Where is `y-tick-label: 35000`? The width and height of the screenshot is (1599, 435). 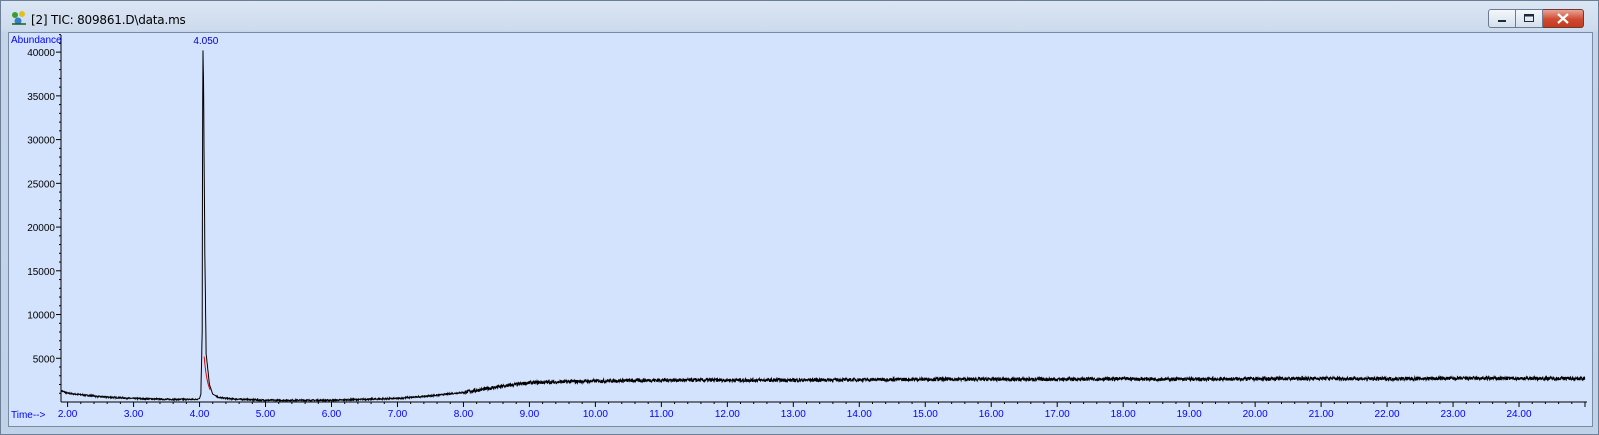 y-tick-label: 35000 is located at coordinates (41, 97).